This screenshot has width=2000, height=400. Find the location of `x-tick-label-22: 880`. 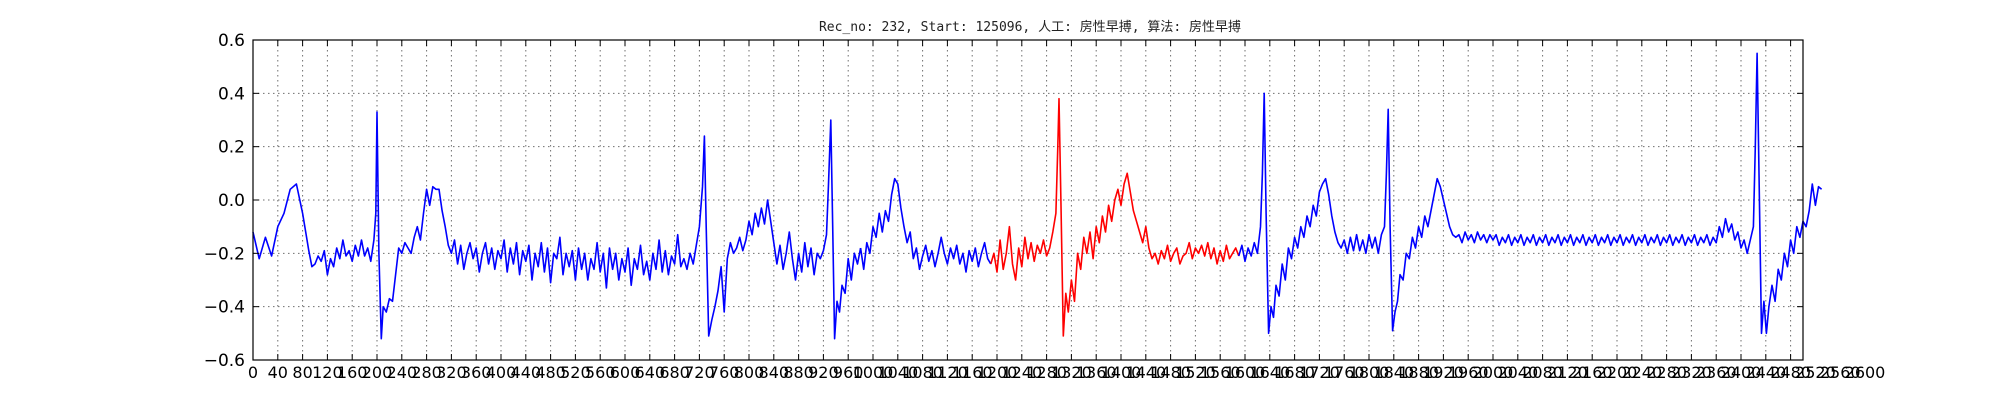

x-tick-label-22: 880 is located at coordinates (798, 372).